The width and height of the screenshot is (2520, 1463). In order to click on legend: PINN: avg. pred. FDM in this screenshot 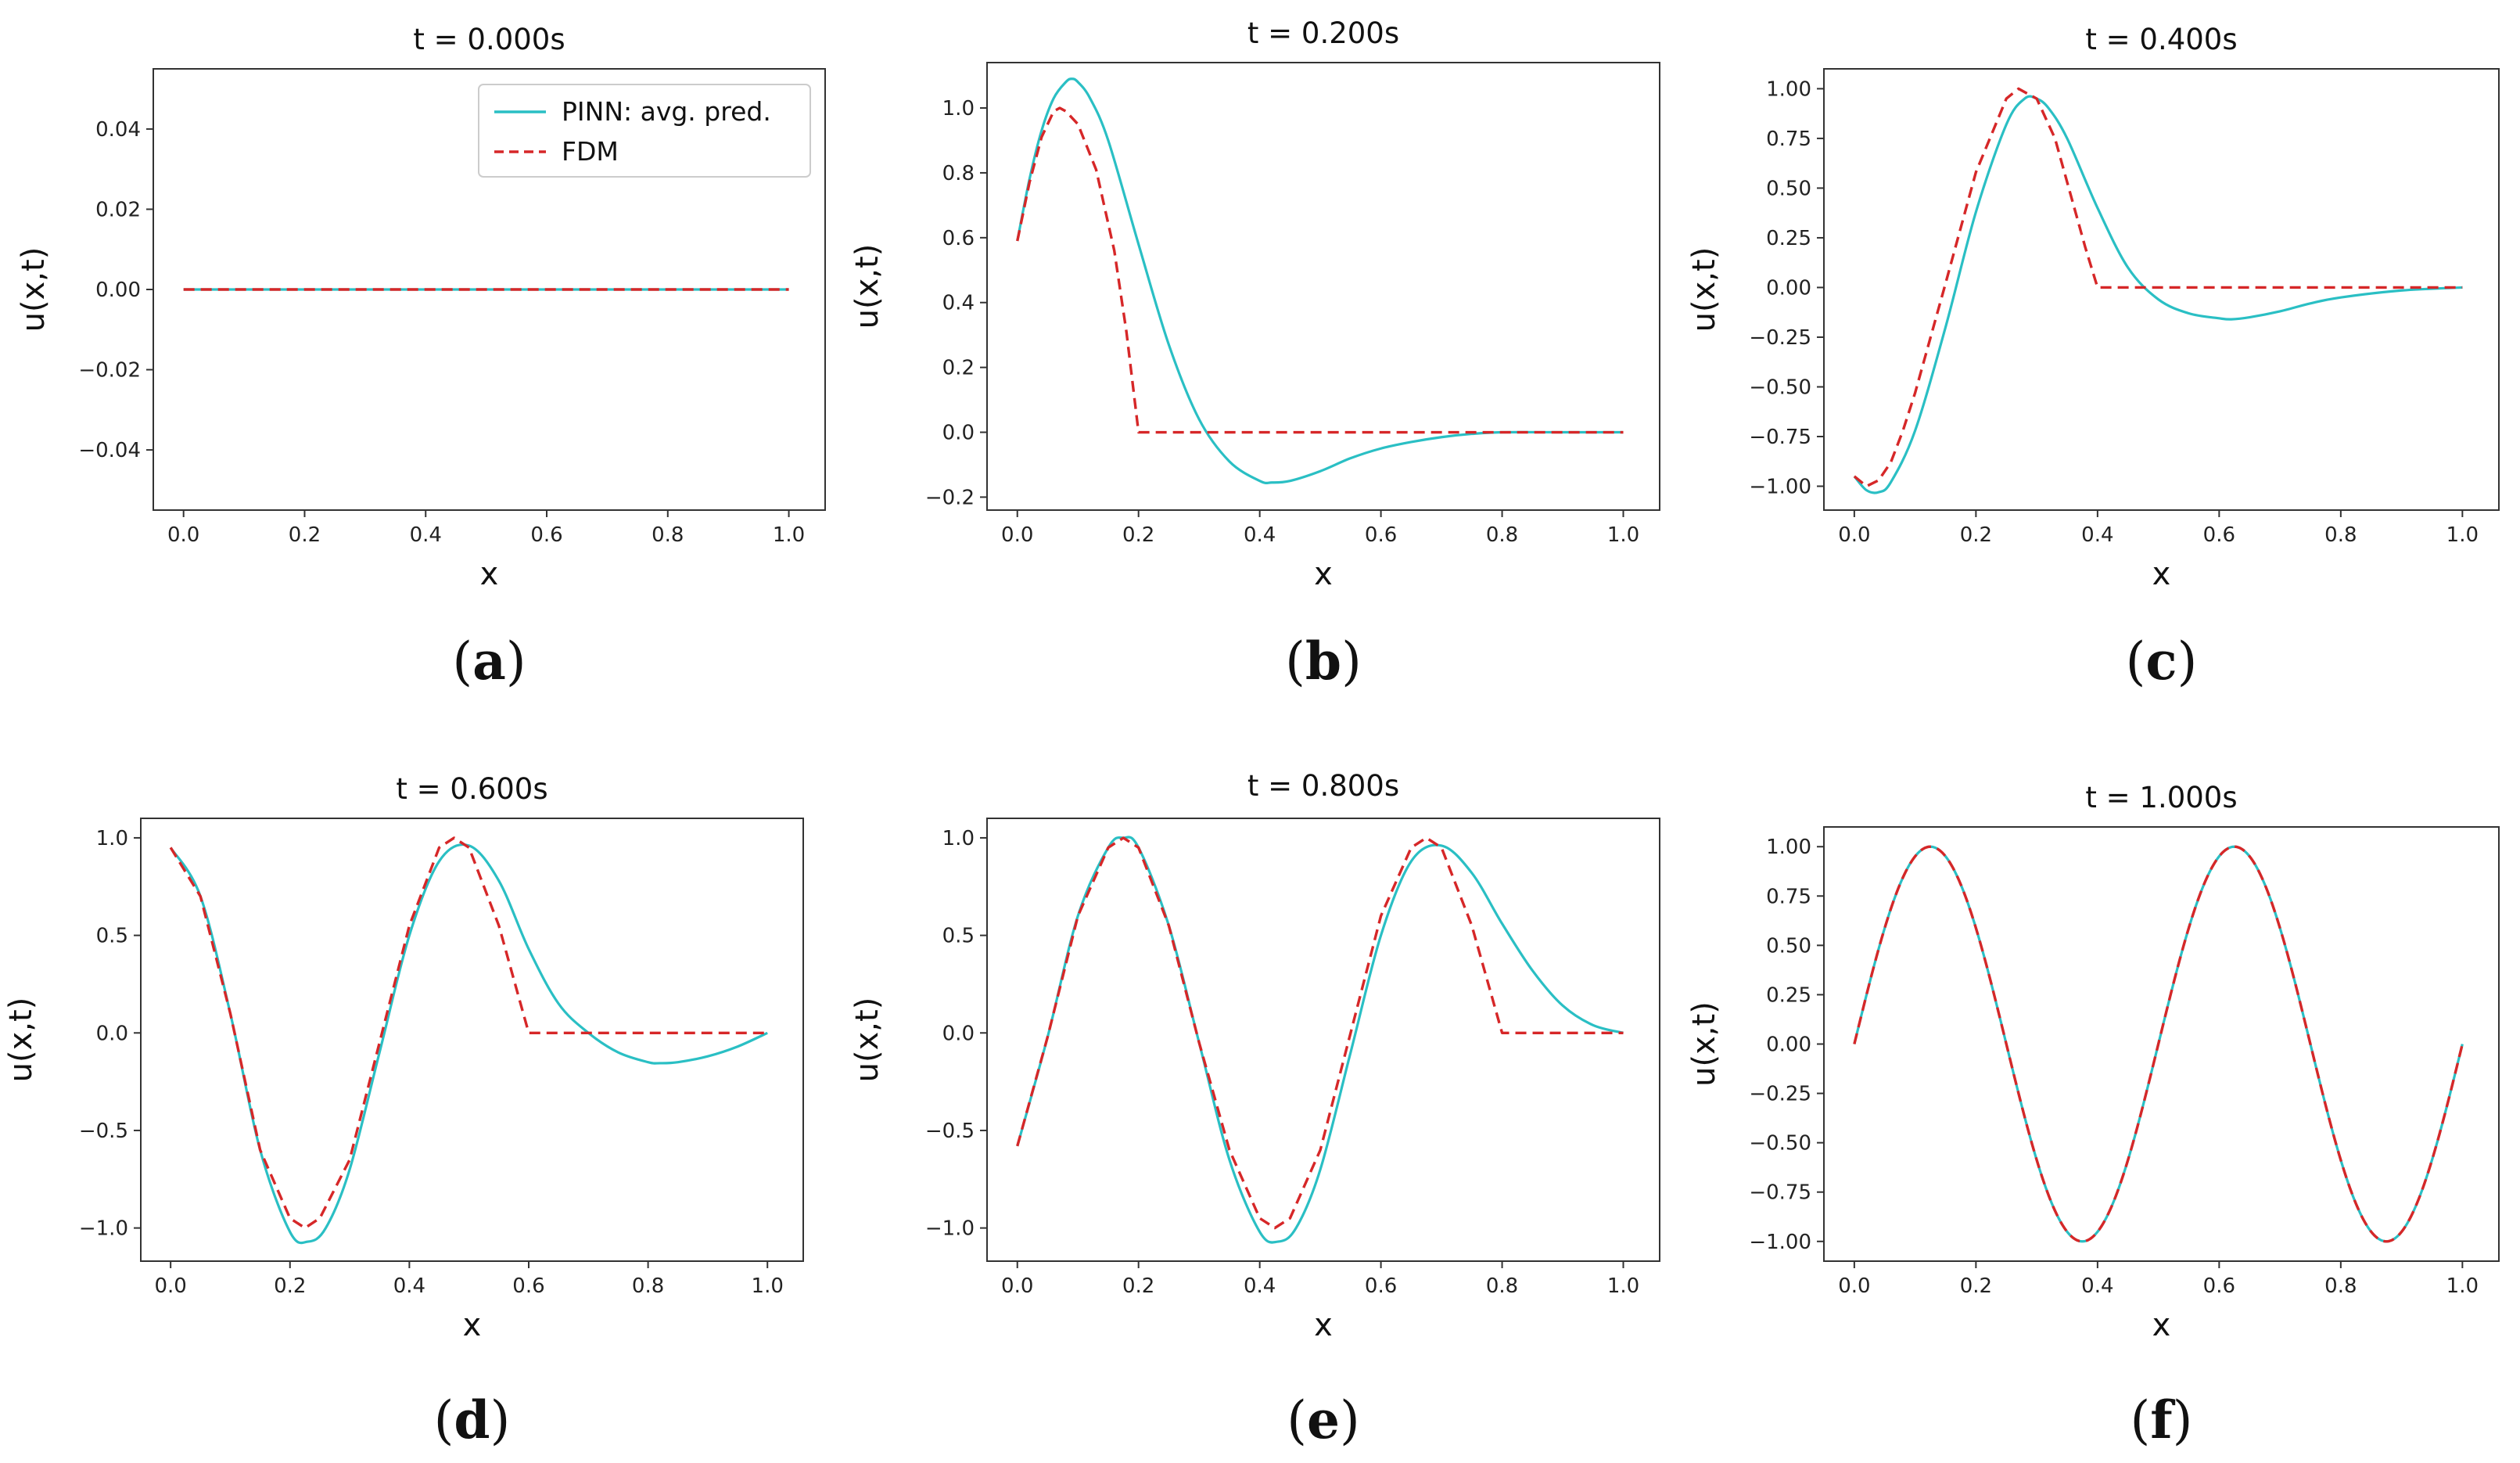, I will do `click(644, 131)`.